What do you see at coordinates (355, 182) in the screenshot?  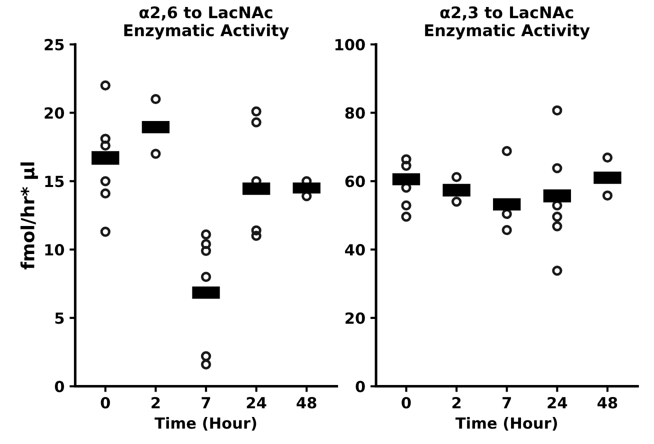 I see `y-tick-label: 60` at bounding box center [355, 182].